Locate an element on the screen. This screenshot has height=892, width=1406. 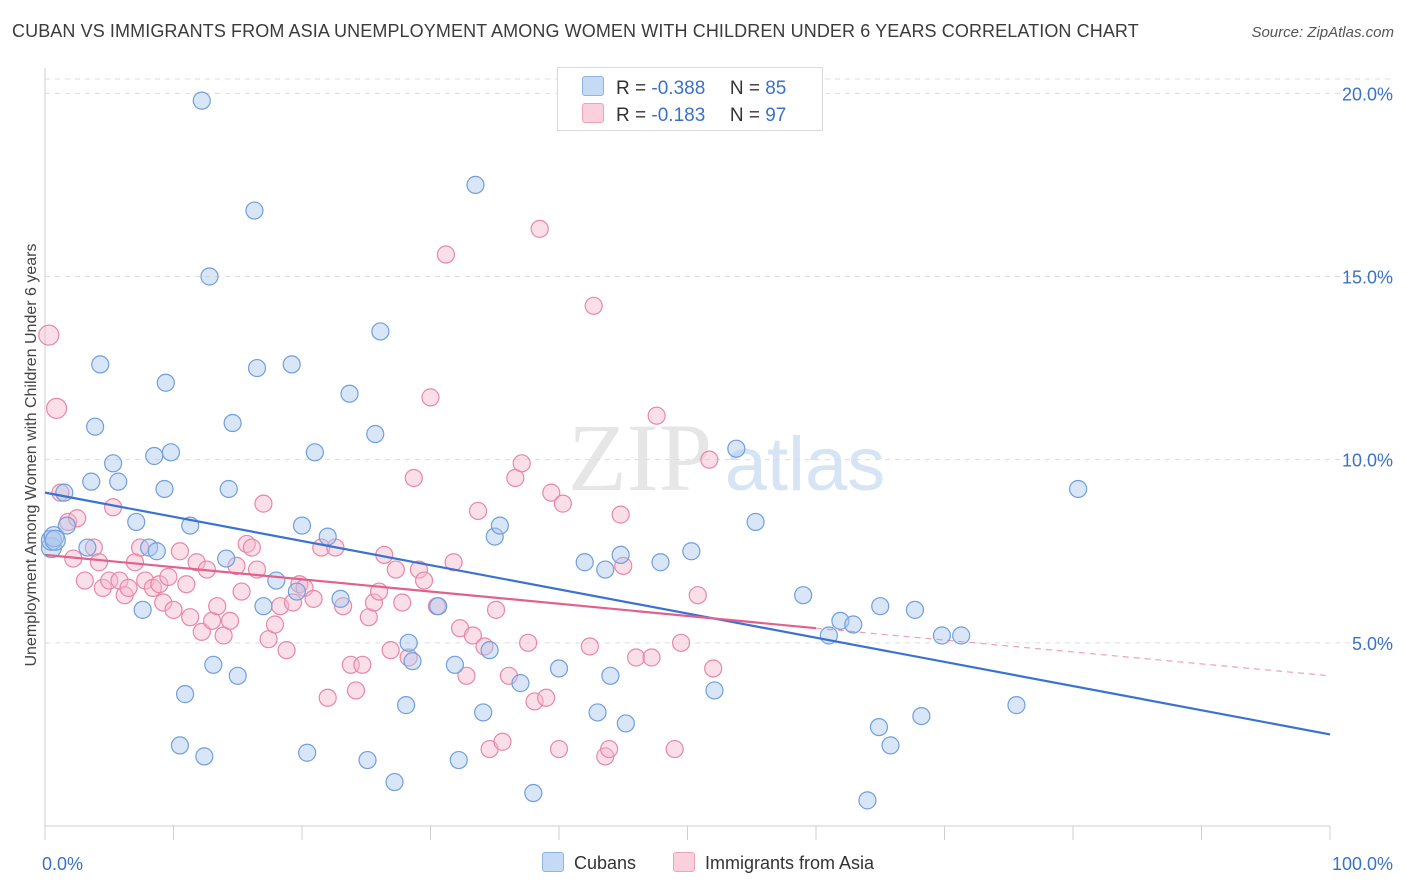
bottom-legend-asia: Immigrants from Asia is located at coordinates (773, 863).